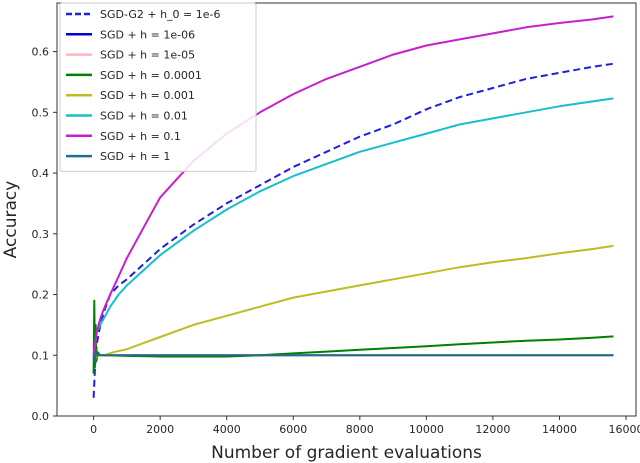  Describe the element at coordinates (93, 429) in the screenshot. I see `x-tick-label: 0` at that location.